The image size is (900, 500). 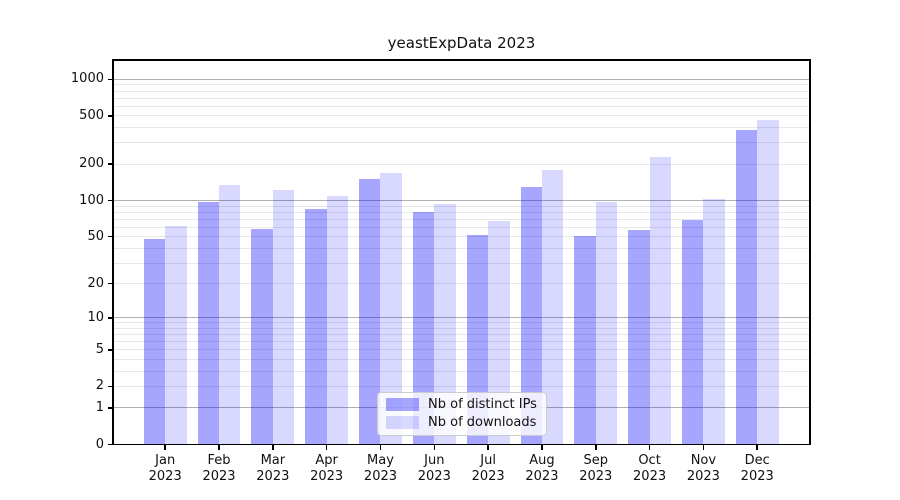 I want to click on x-tick-label-sep: Sep 2023, so click(x=596, y=469).